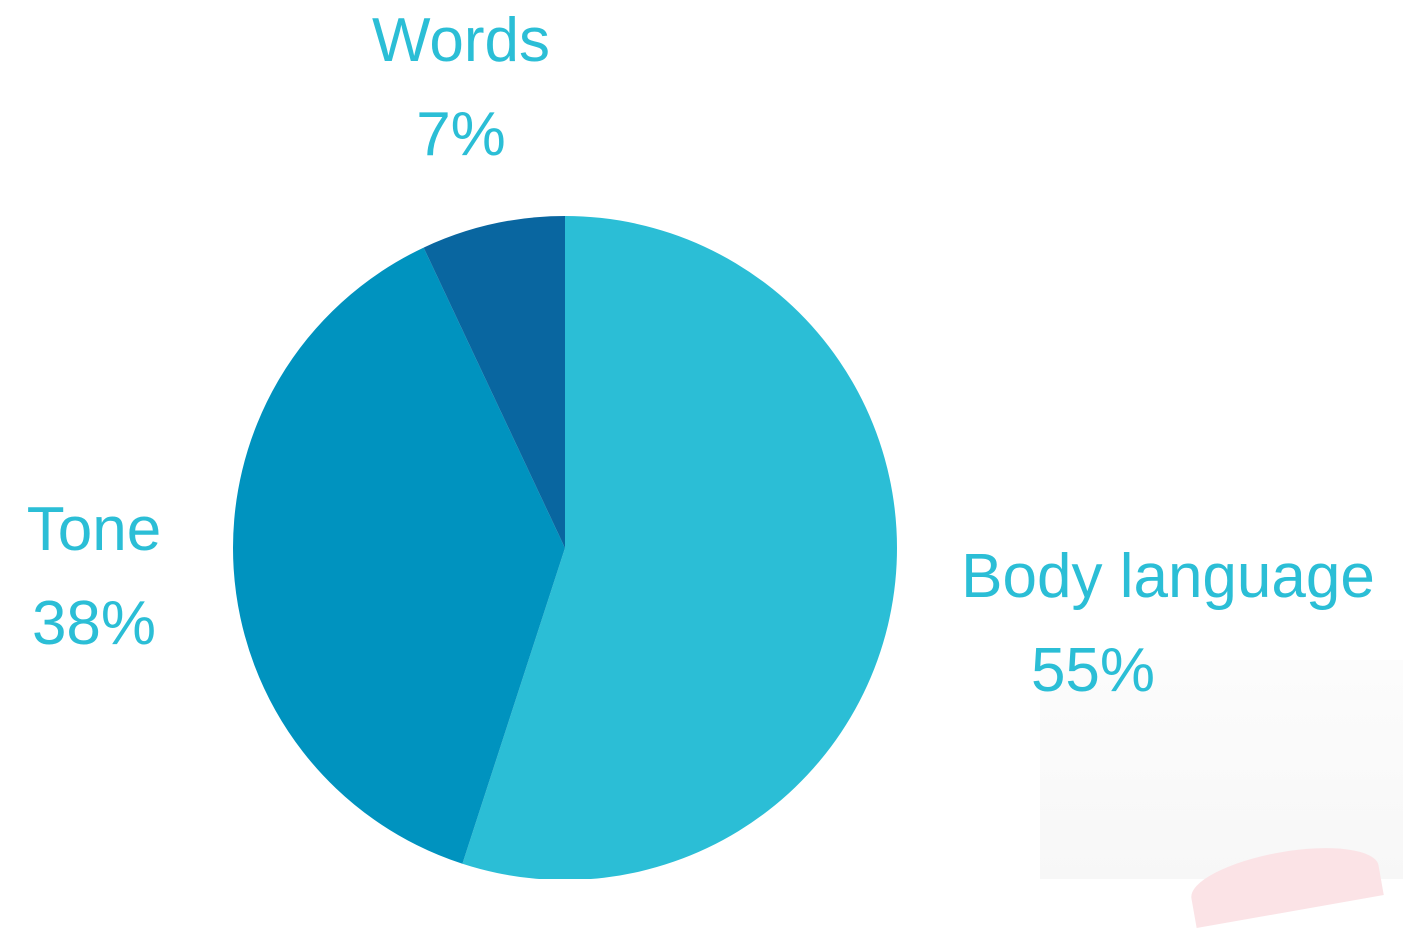 Image resolution: width=1403 pixels, height=928 pixels. Describe the element at coordinates (1093, 670) in the screenshot. I see `slice-label-body-language-percent: 55%` at that location.